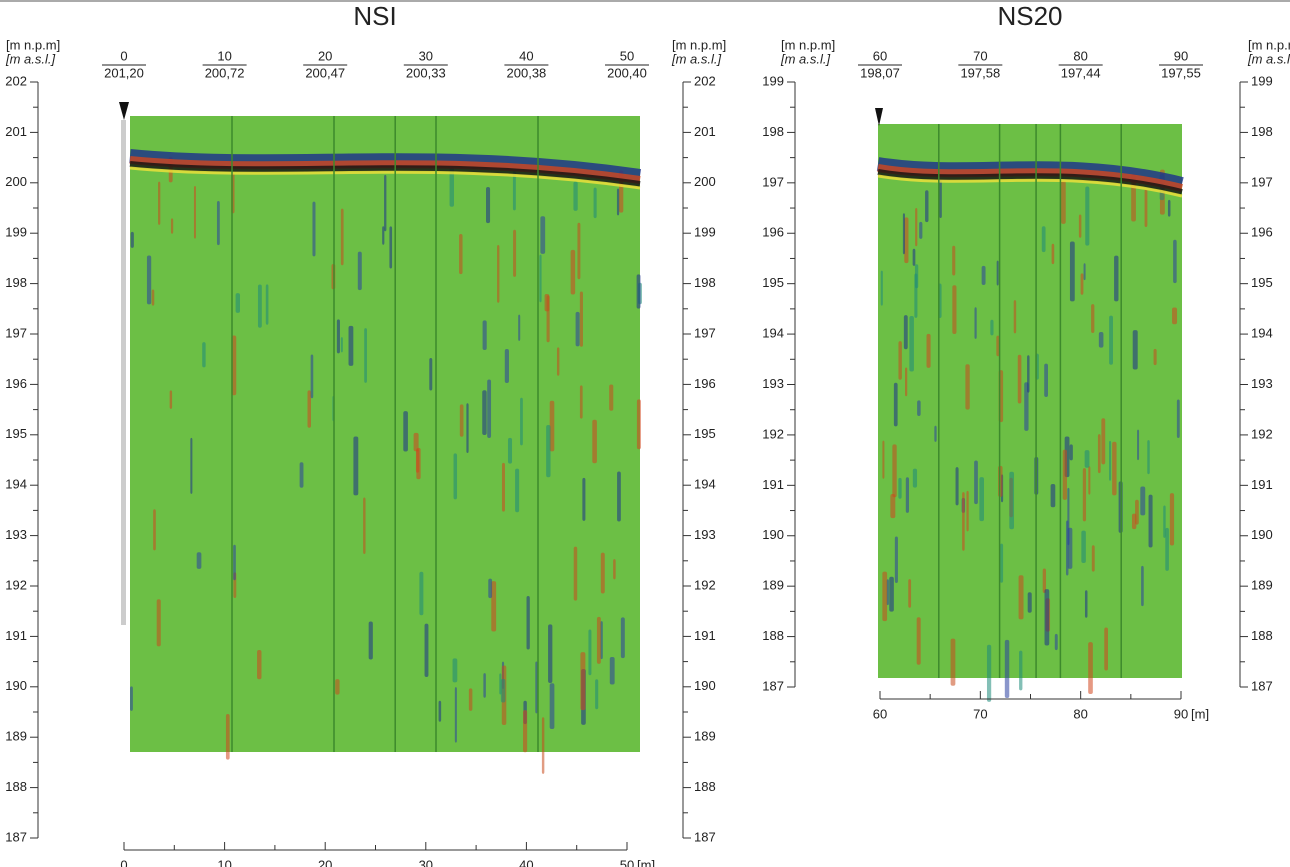  What do you see at coordinates (16, 181) in the screenshot?
I see `y-tick-label: 200` at bounding box center [16, 181].